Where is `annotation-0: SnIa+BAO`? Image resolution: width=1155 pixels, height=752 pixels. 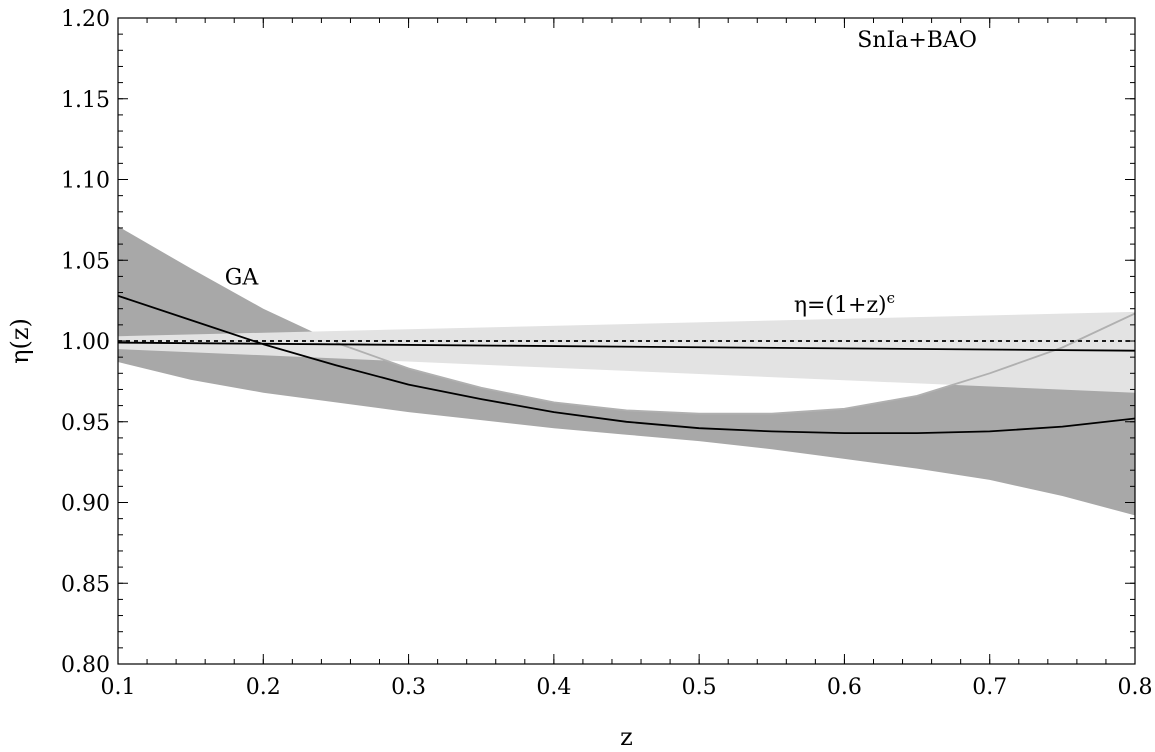 annotation-0: SnIa+BAO is located at coordinates (917, 40).